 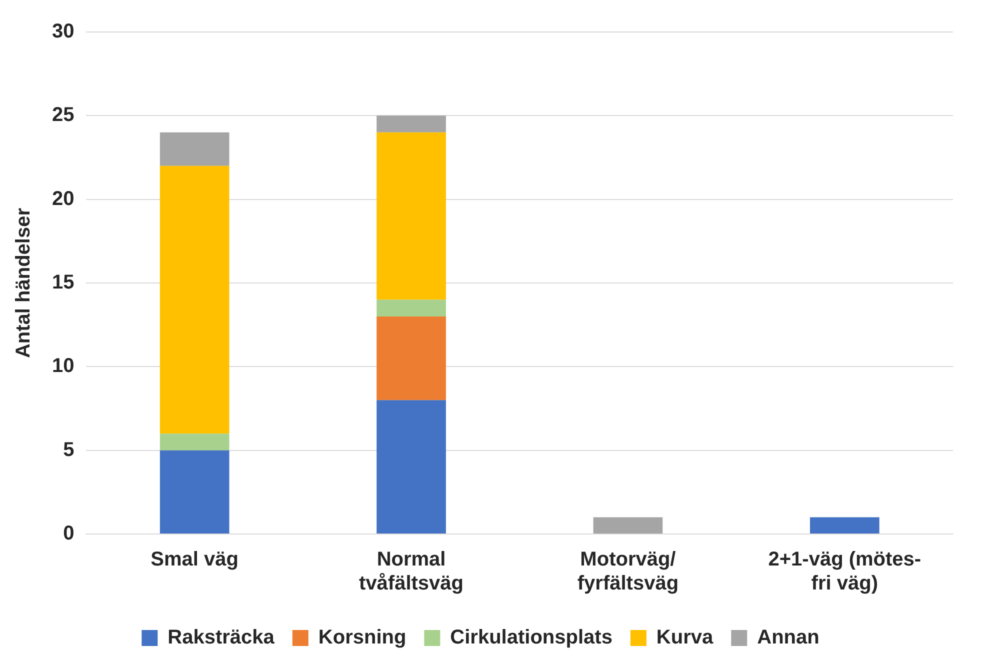 What do you see at coordinates (788, 637) in the screenshot?
I see `legend-label: Annan` at bounding box center [788, 637].